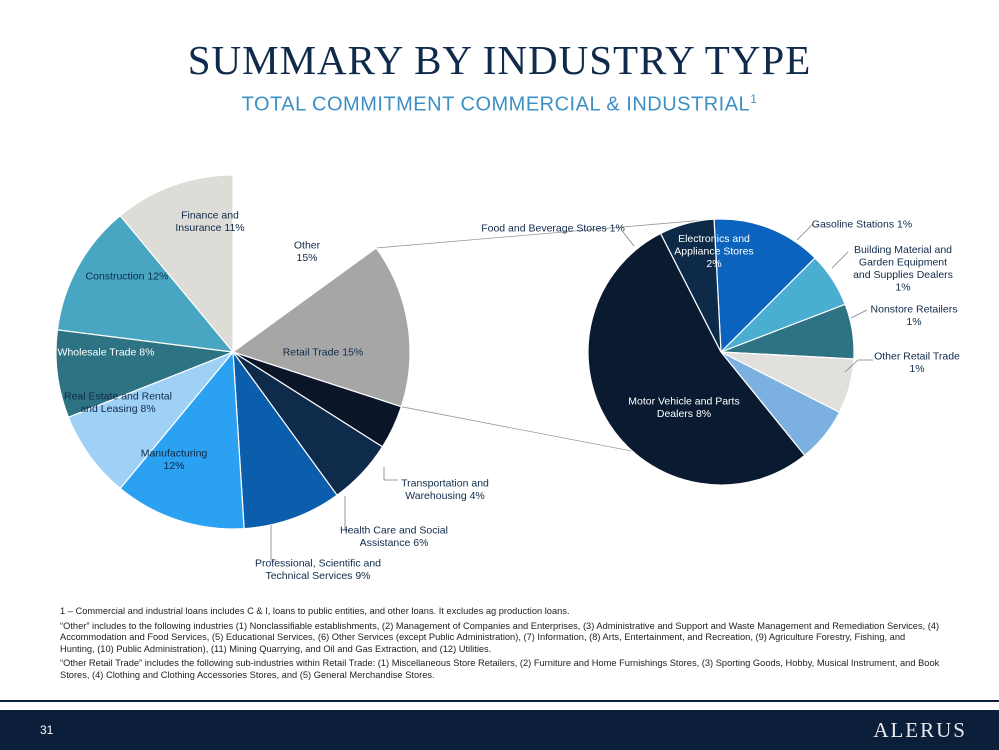  I want to click on footer-divider, so click(499, 701).